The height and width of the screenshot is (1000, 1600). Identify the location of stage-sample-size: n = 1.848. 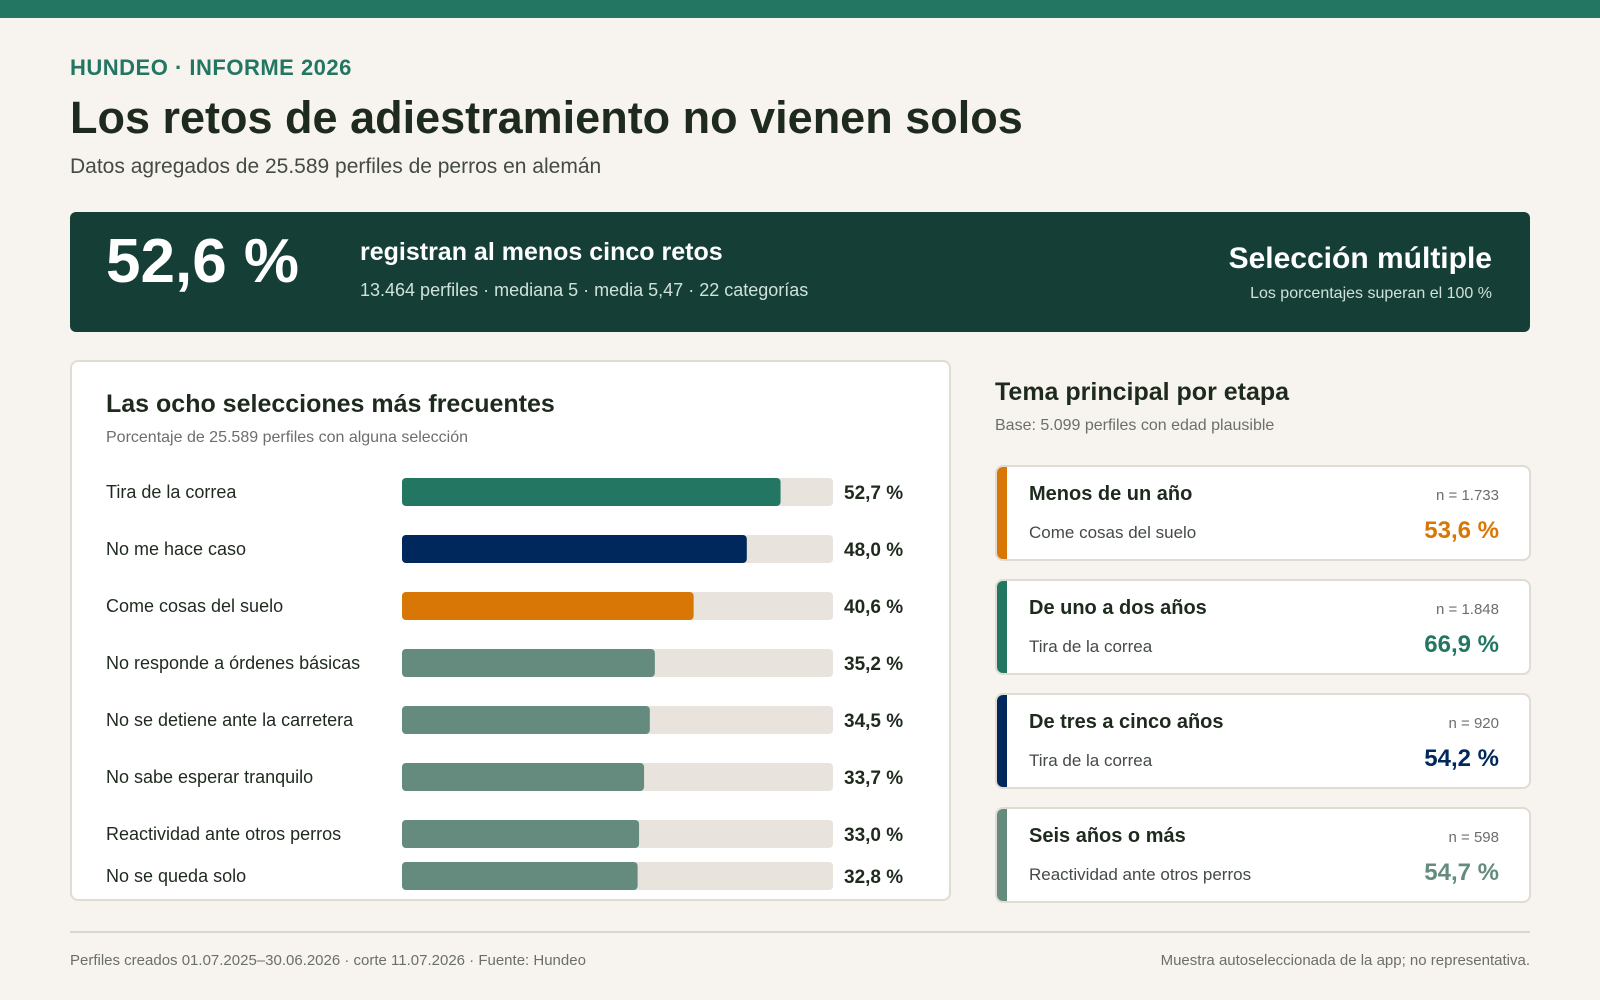
(1467, 609).